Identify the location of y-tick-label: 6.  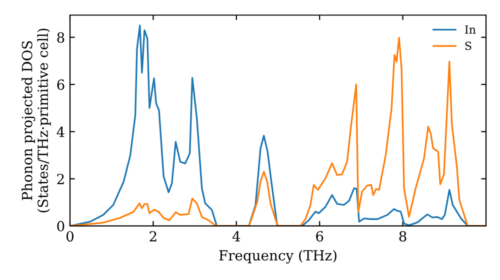
(60, 84).